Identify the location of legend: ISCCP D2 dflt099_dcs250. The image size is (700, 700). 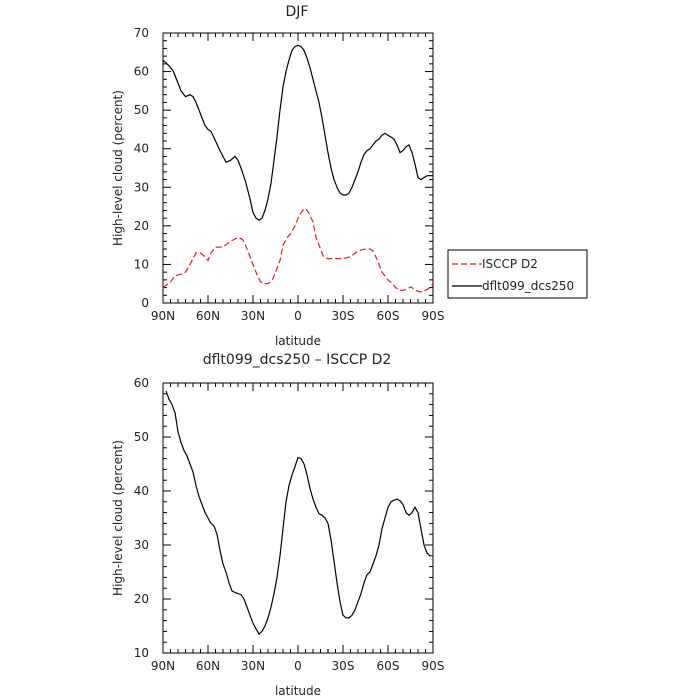
(517, 274).